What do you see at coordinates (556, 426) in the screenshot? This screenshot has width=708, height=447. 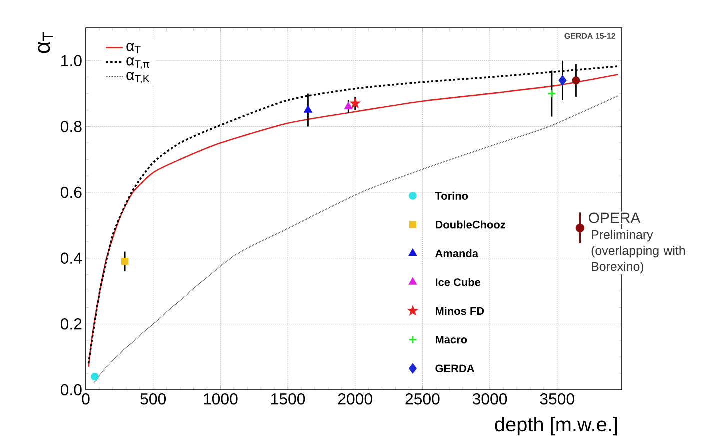 I see `x-axis-title: depth [m.w.e.]` at bounding box center [556, 426].